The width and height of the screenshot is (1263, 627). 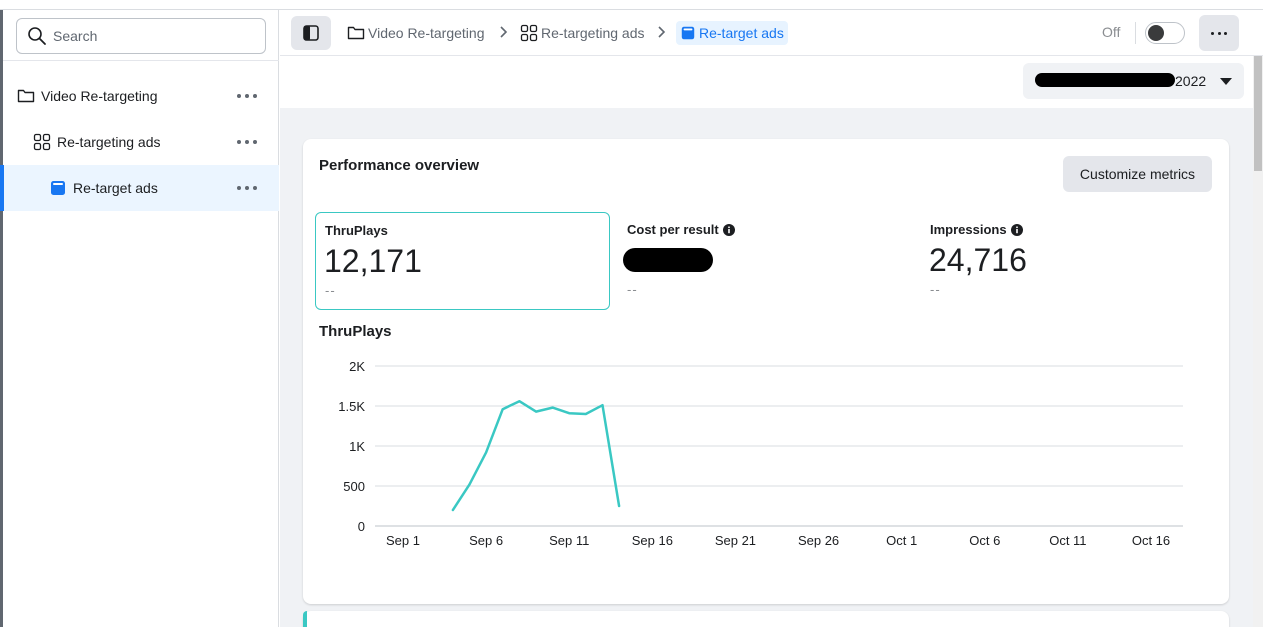 What do you see at coordinates (1105, 80) in the screenshot?
I see `redacted-date-range` at bounding box center [1105, 80].